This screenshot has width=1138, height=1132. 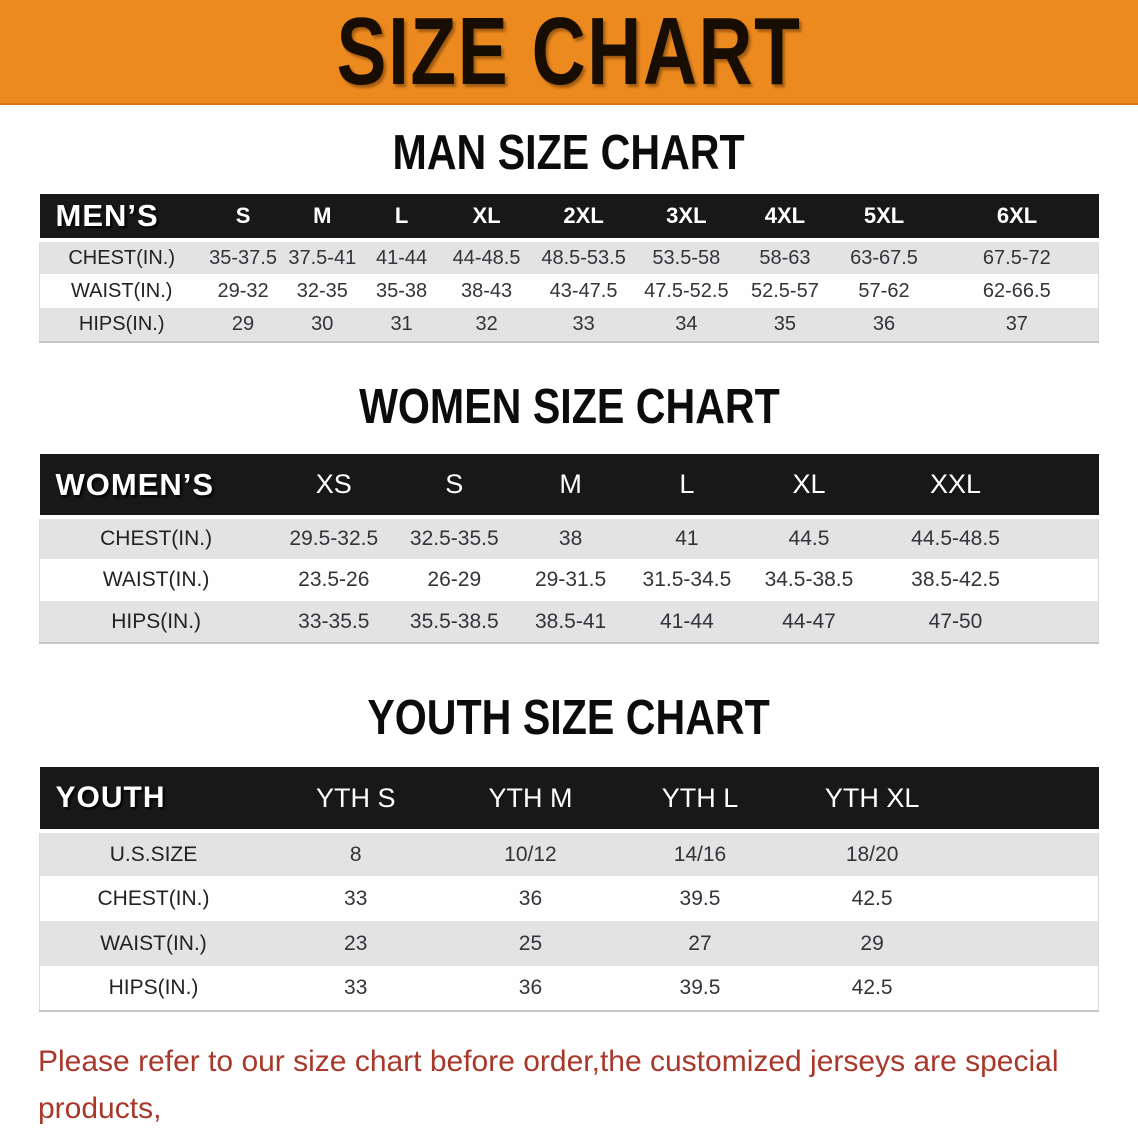 I want to click on size-value-cell: 58-63, so click(x=785, y=257).